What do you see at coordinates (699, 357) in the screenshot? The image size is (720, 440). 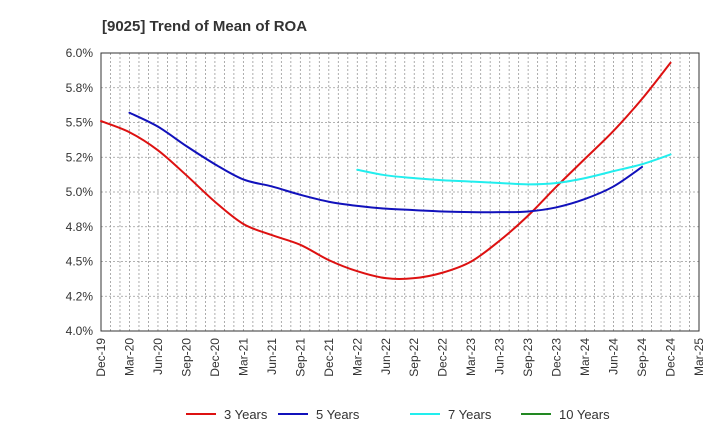 I see `x-tick-label: Mar-25` at bounding box center [699, 357].